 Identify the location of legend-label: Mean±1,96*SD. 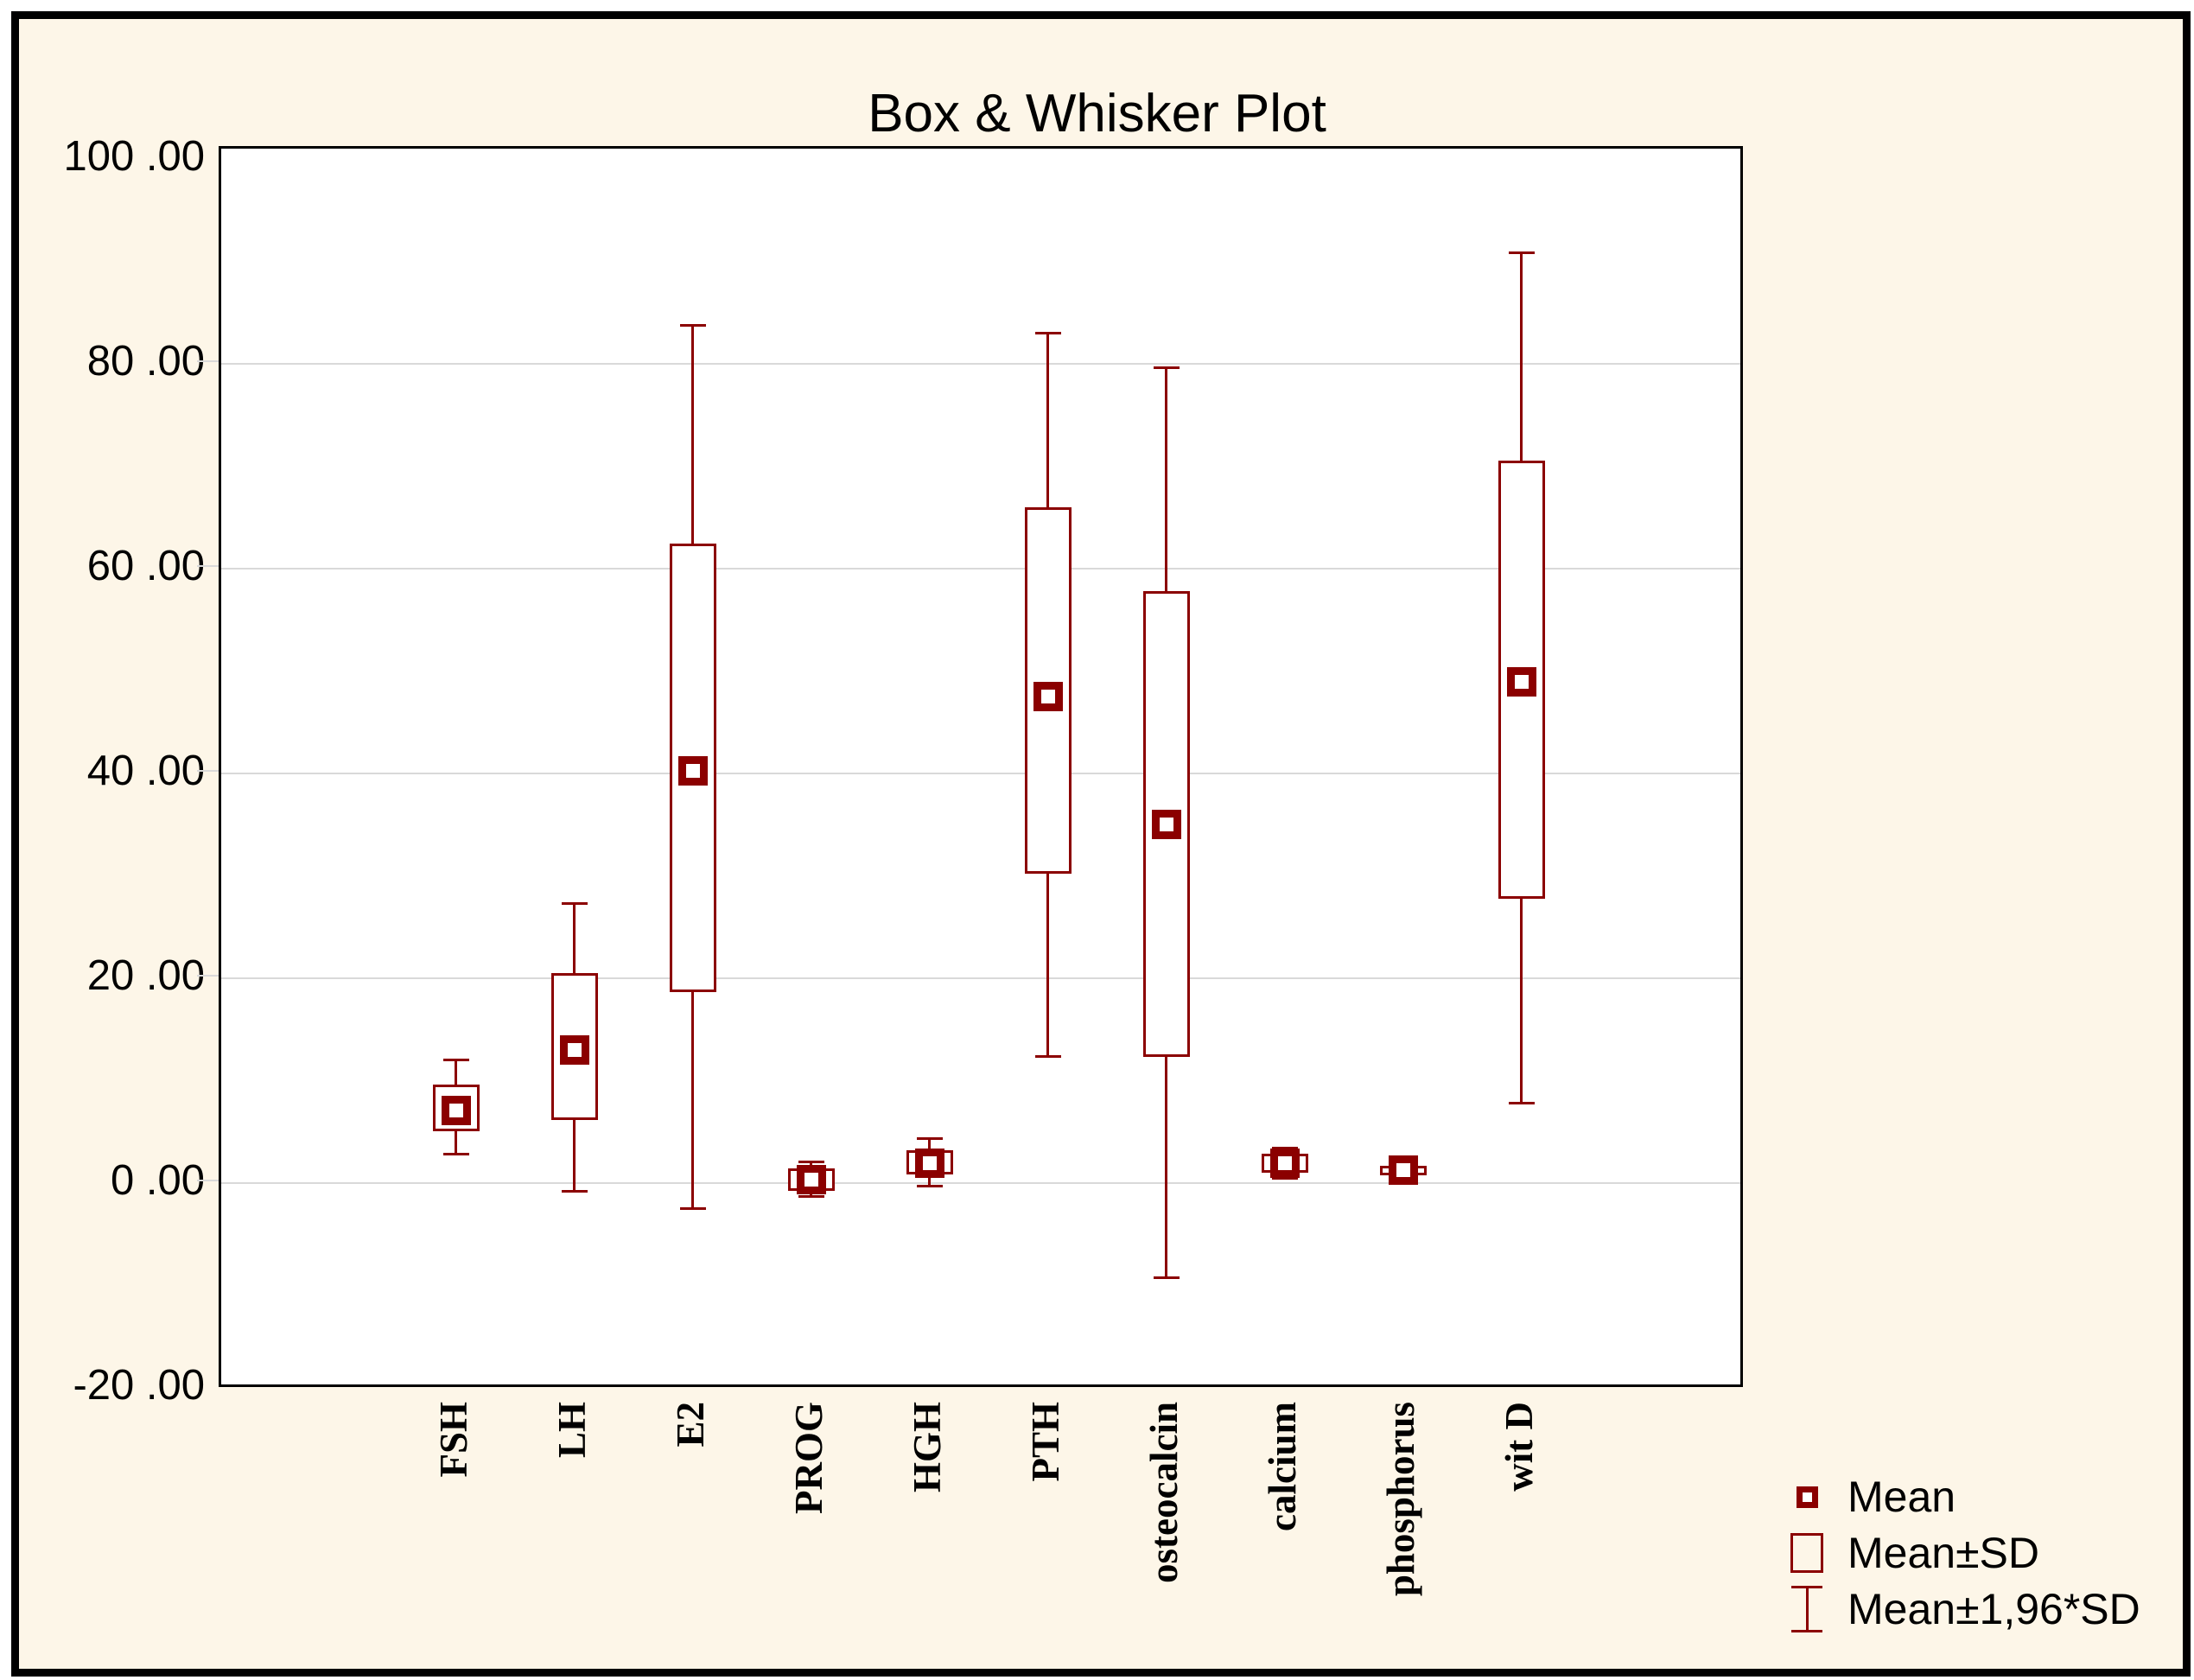
(1994, 1609).